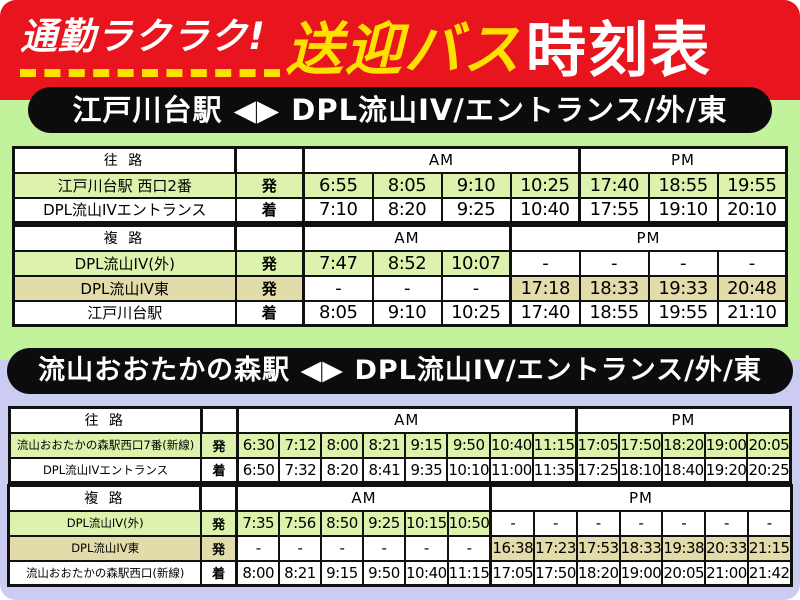 This screenshot has height=600, width=800. I want to click on table-row: DPL流山IV(外) 発 7:47 8:52 10:07- - - -, so click(400, 263).